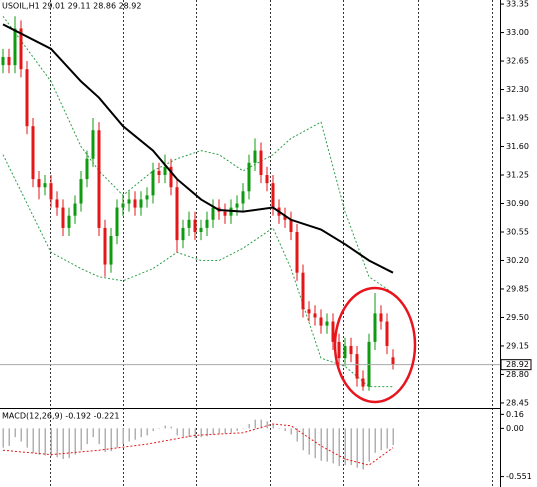 This screenshot has height=487, width=537. Describe the element at coordinates (517, 288) in the screenshot. I see `y-tick-label: 29.85` at that location.